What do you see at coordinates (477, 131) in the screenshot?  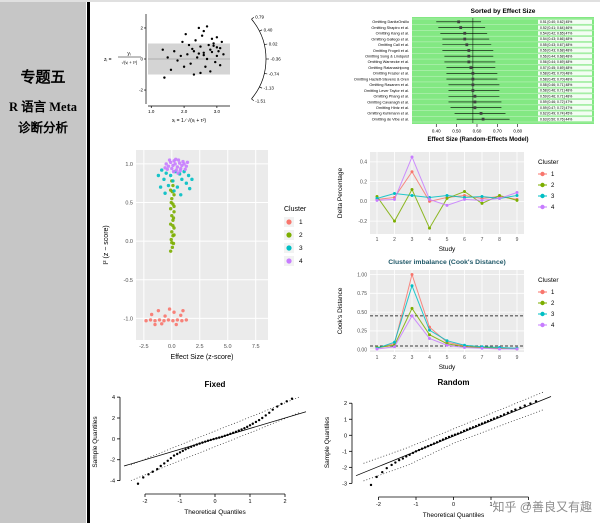 I see `svg-text: 0.60` at bounding box center [477, 131].